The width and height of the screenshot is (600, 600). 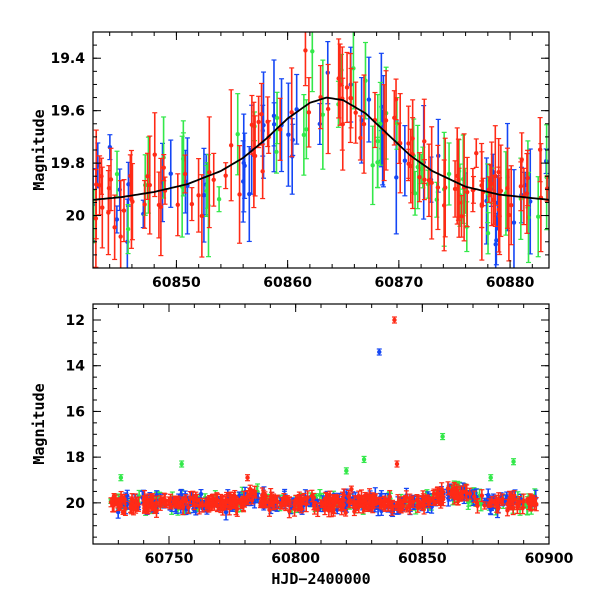 What do you see at coordinates (176, 283) in the screenshot?
I see `top-x-tick-label: 60850` at bounding box center [176, 283].